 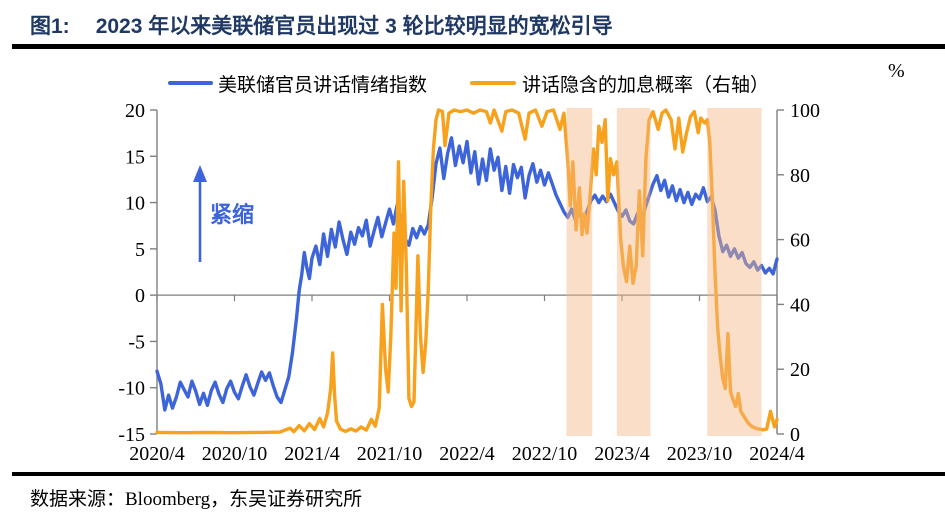 I want to click on title-divider-rule, so click(x=478, y=46).